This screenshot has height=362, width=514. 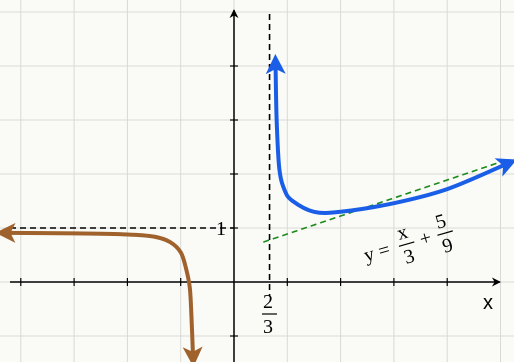 I want to click on oblique-asymptote-equation: y = x 3 + 5 9, so click(x=408, y=239).